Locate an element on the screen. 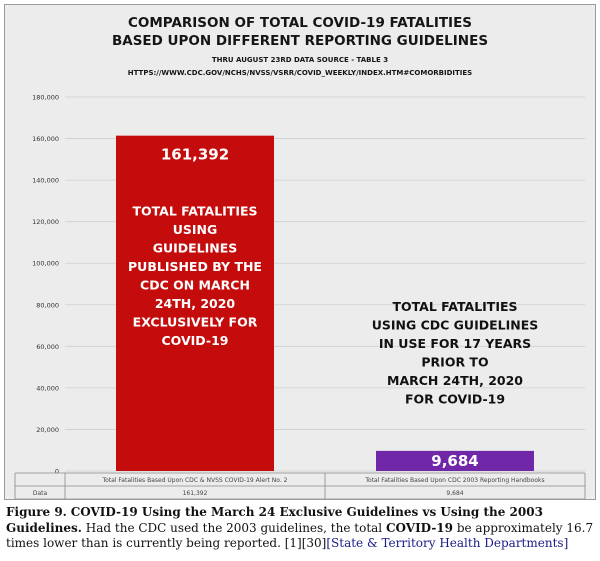  bar-1-label-line: USING is located at coordinates (195, 229).